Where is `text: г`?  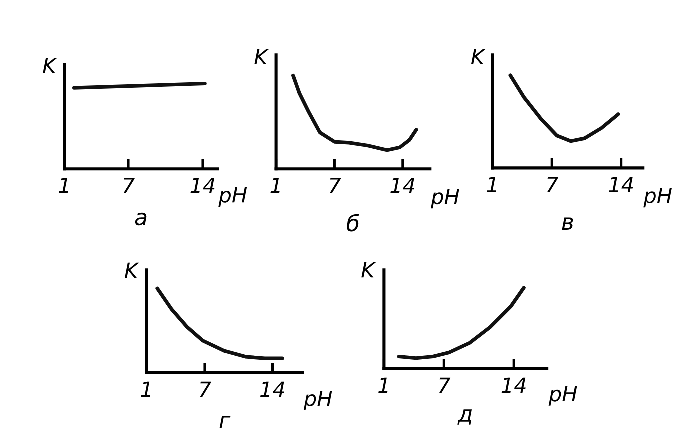
text: г is located at coordinates (225, 422).